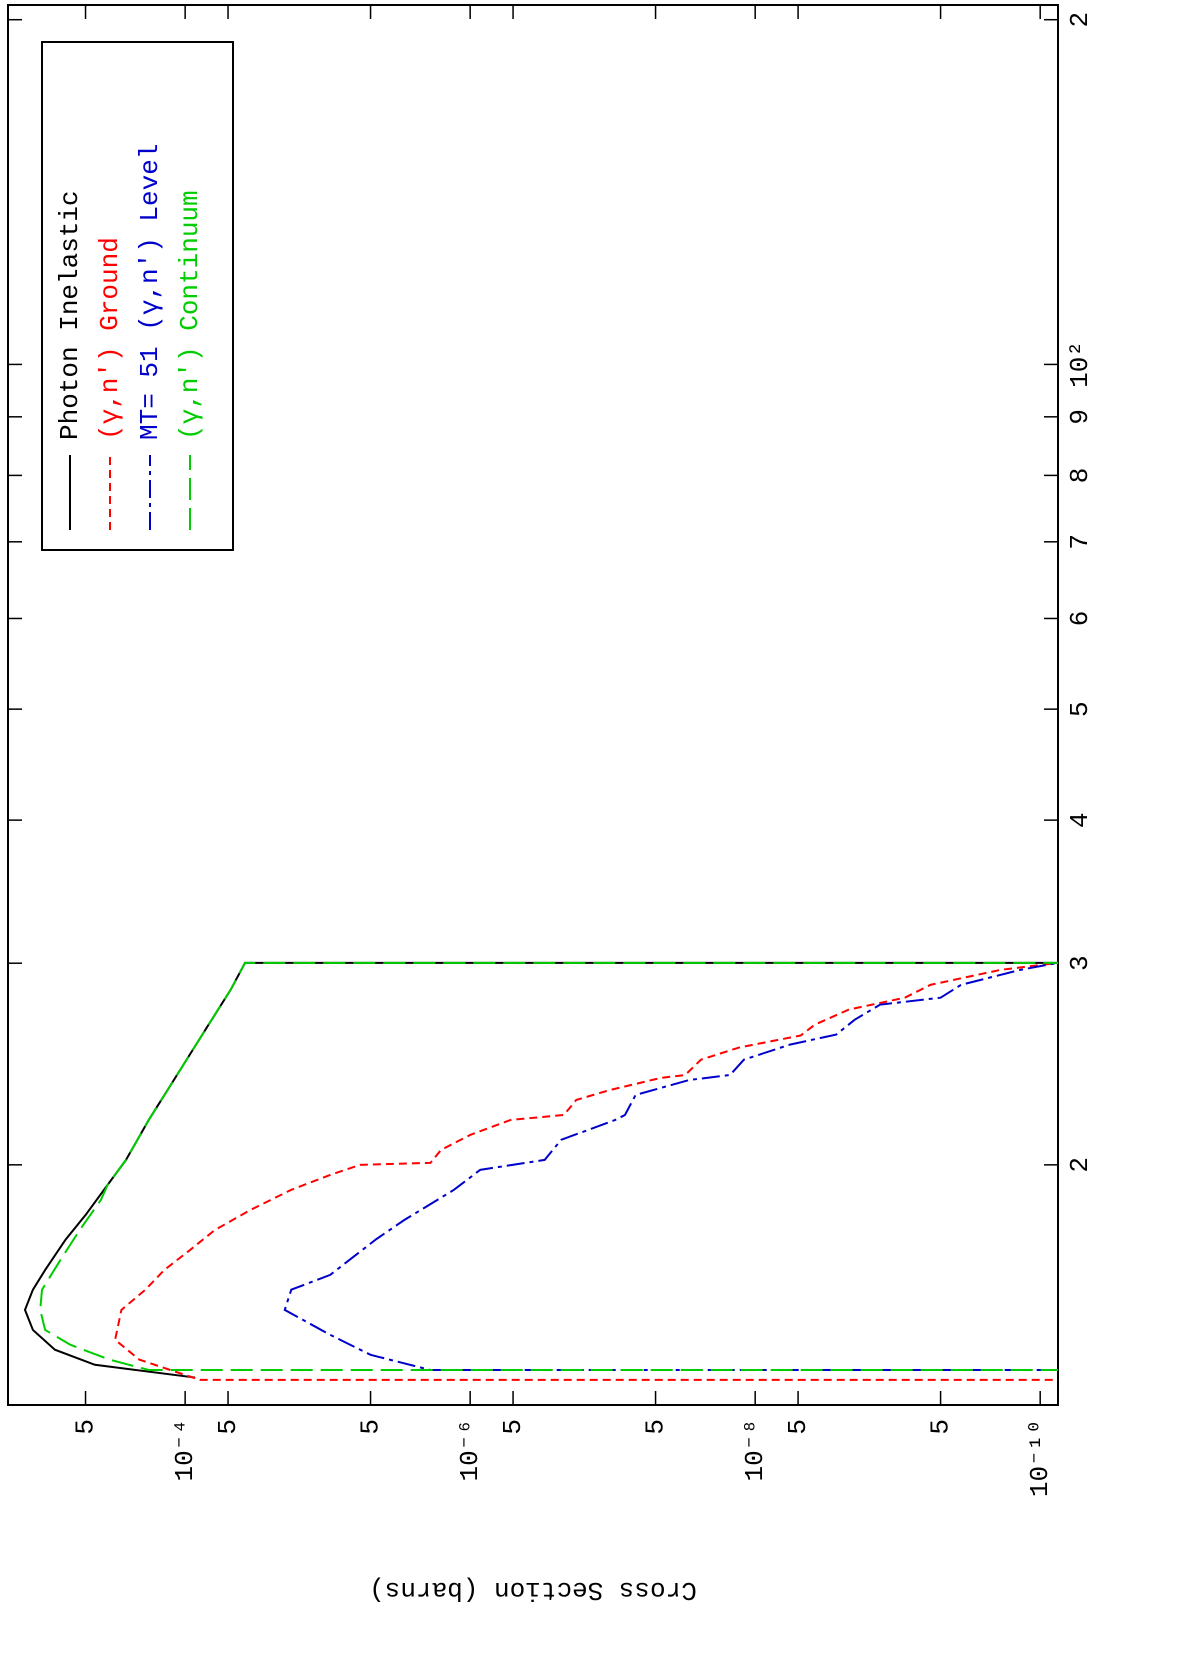 The height and width of the screenshot is (1669, 1191). Describe the element at coordinates (1080, 963) in the screenshot. I see `x-tick-label: 3` at that location.